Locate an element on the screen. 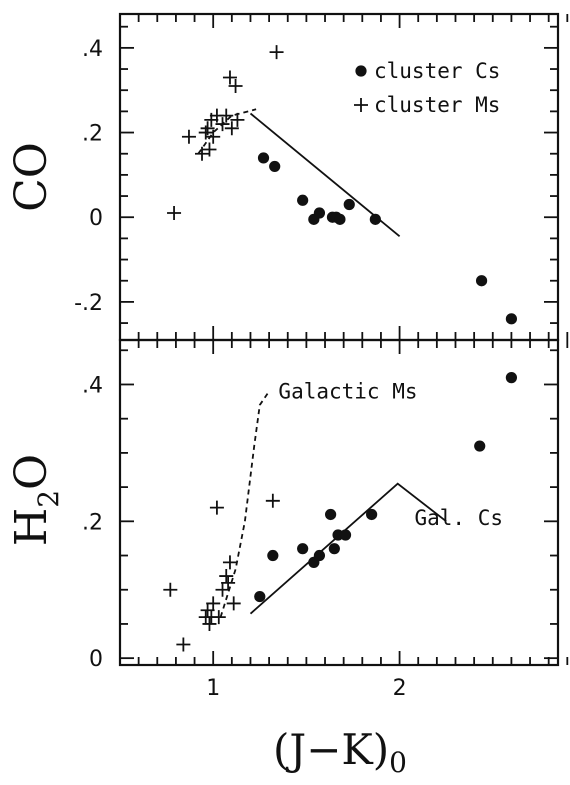  x-tick-label: 2 is located at coordinates (400, 688).